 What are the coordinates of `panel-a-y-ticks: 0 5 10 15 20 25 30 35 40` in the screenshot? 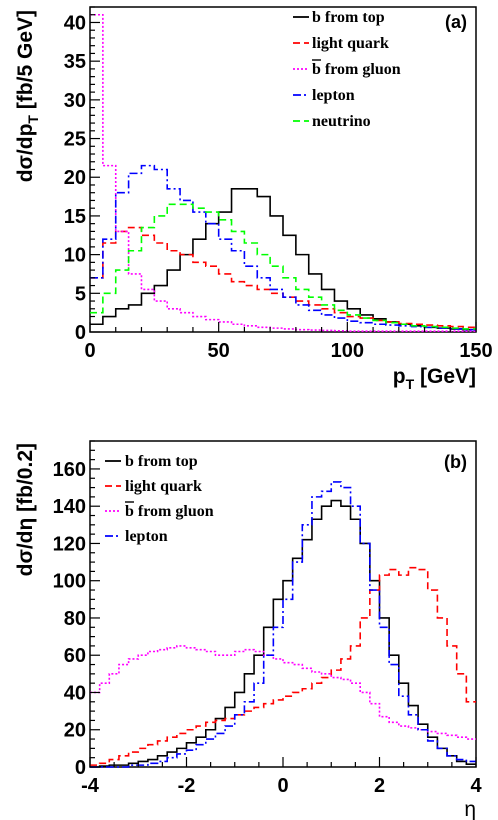 It's located at (82, 175).